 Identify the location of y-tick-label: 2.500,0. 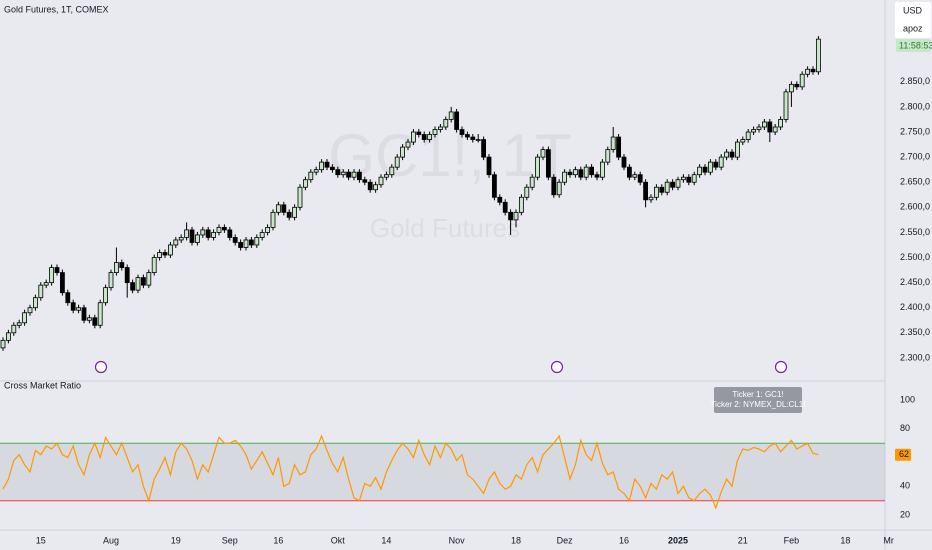
(915, 257).